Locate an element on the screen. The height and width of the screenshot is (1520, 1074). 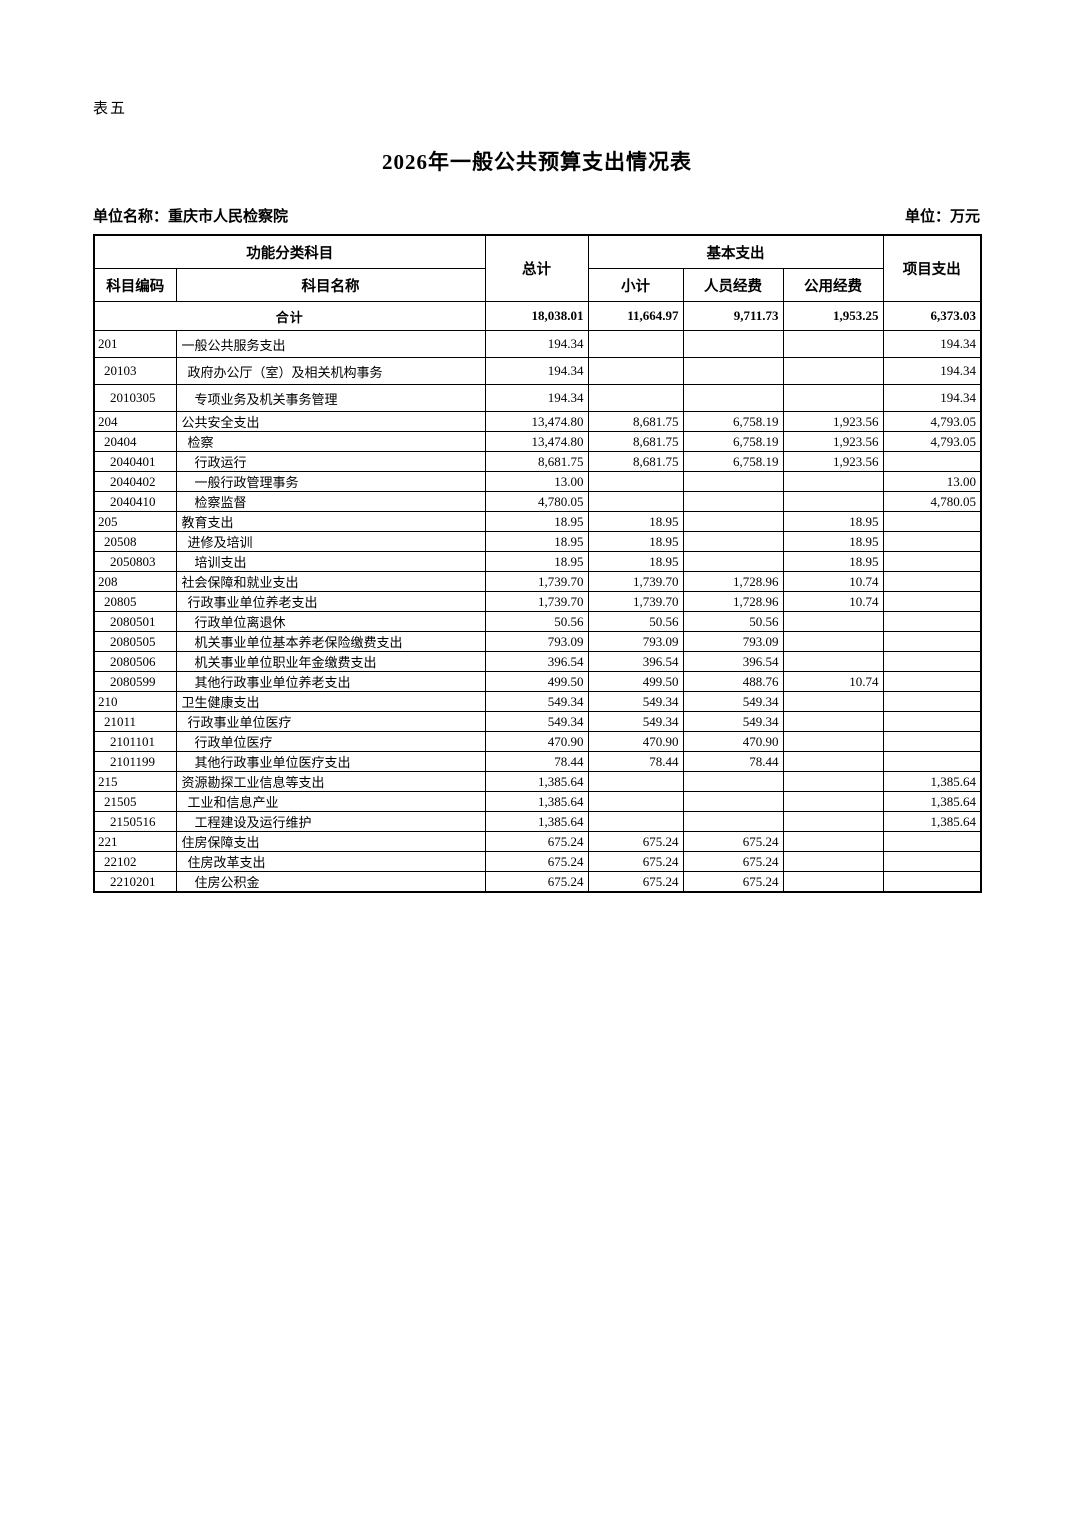
name-cell: 检察 is located at coordinates (330, 441).